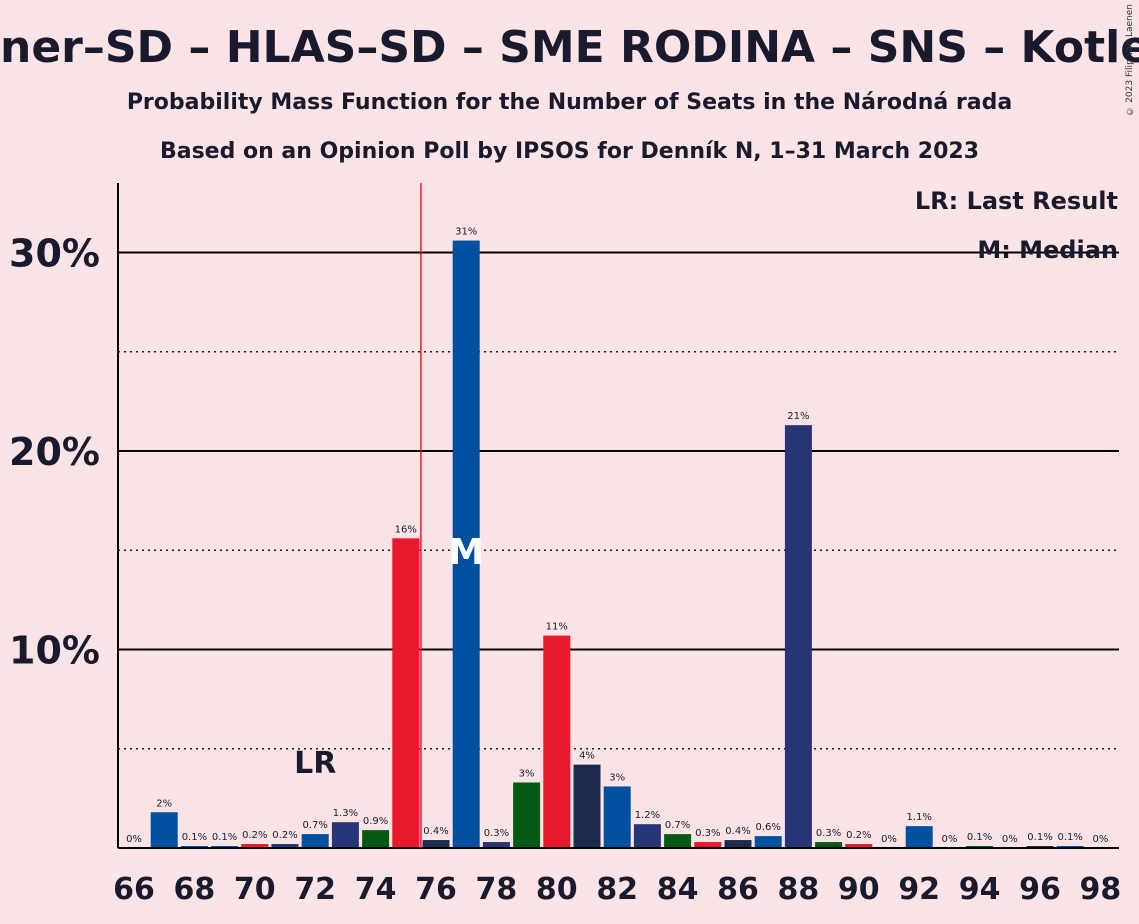 The image size is (1139, 924). Describe the element at coordinates (1047, 250) in the screenshot. I see `legend-median: M: Median` at that location.